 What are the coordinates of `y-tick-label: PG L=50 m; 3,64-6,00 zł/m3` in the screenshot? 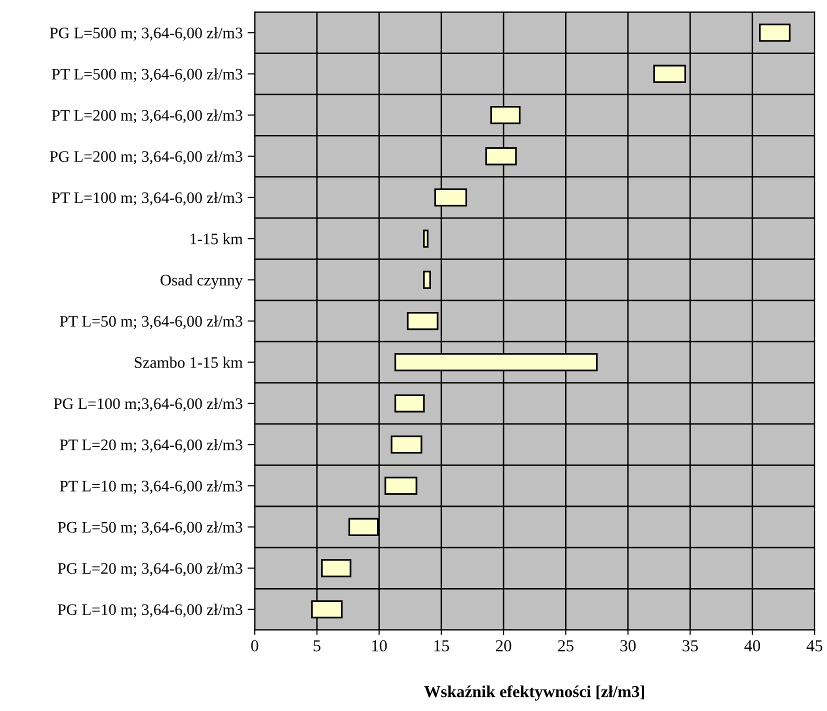 It's located at (150, 528).